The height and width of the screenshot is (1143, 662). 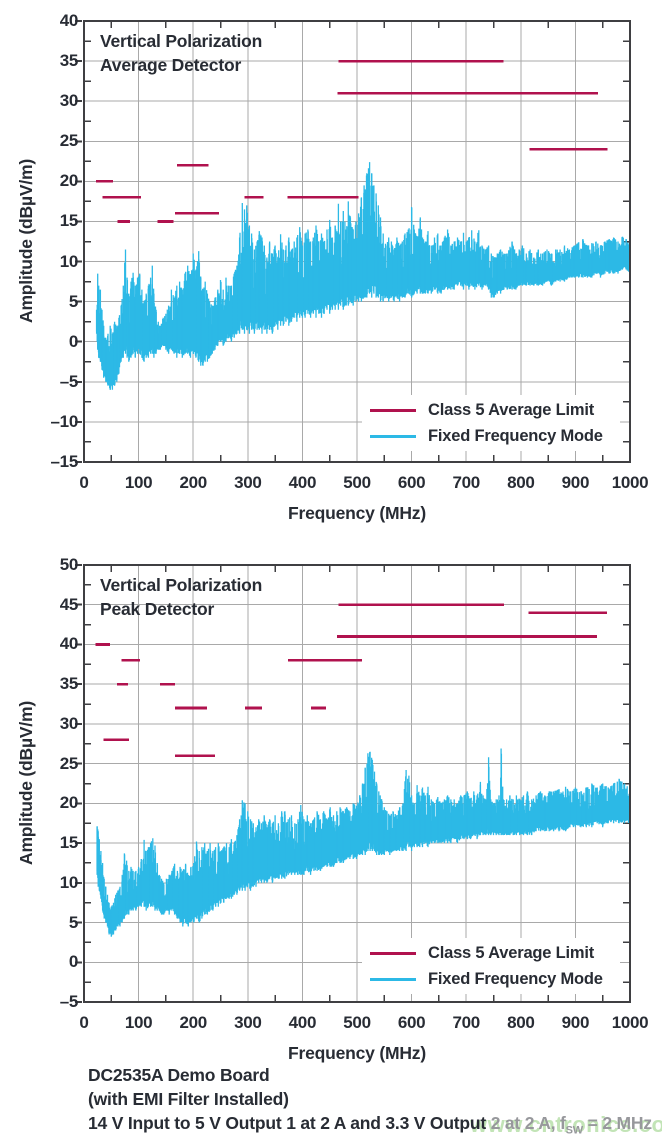 I want to click on chart-title: Vertical Polarization Average Detector, so click(x=181, y=53).